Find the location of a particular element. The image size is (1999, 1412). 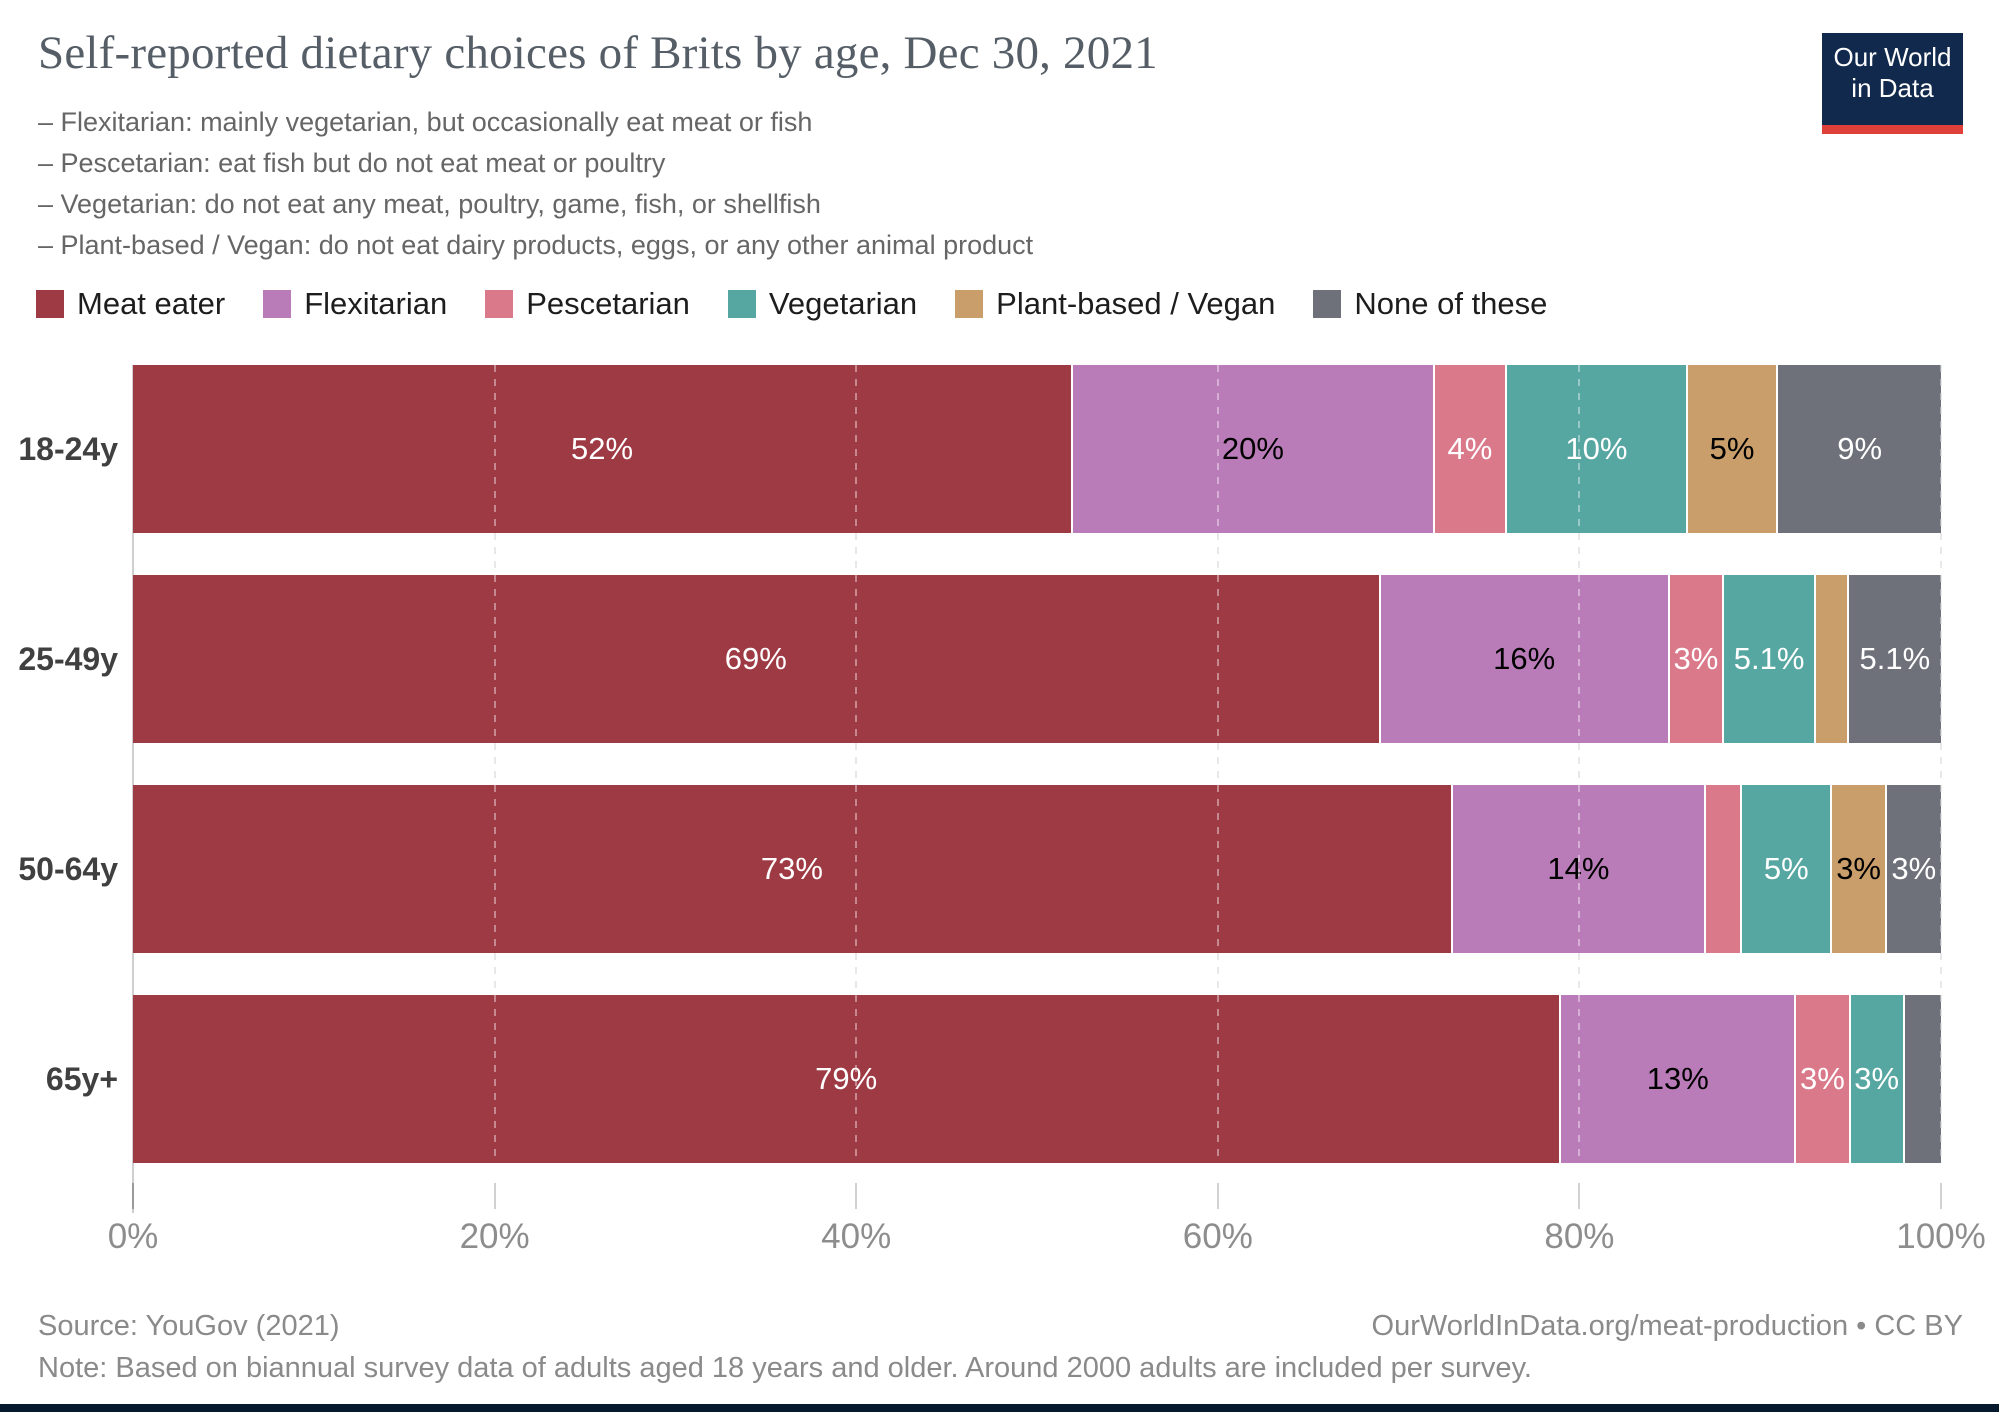

bar-segment-none-of-these: 5.1% is located at coordinates (1894, 659).